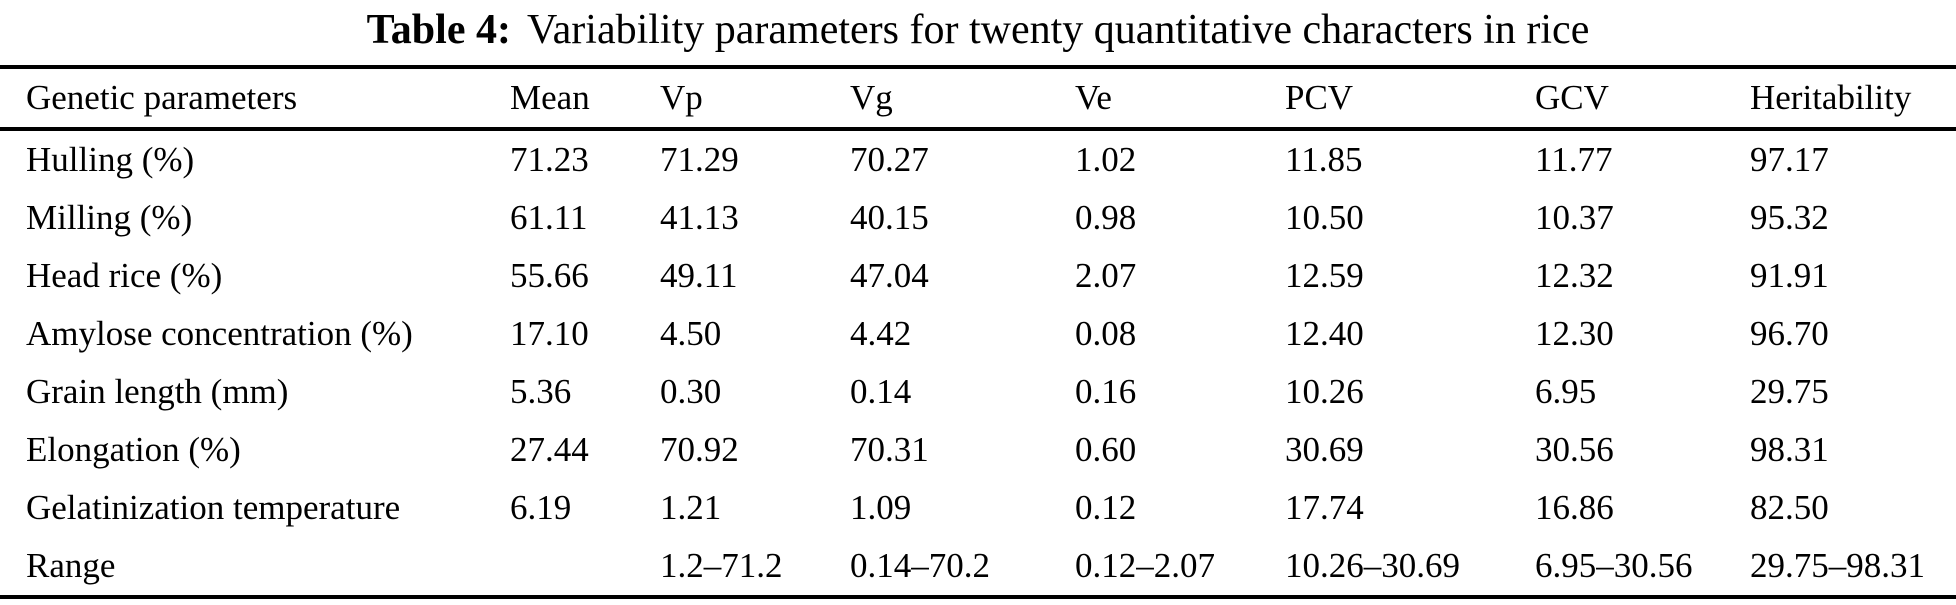 Image resolution: width=1956 pixels, height=605 pixels. Describe the element at coordinates (881, 333) in the screenshot. I see `cell-vg: 4.42` at that location.